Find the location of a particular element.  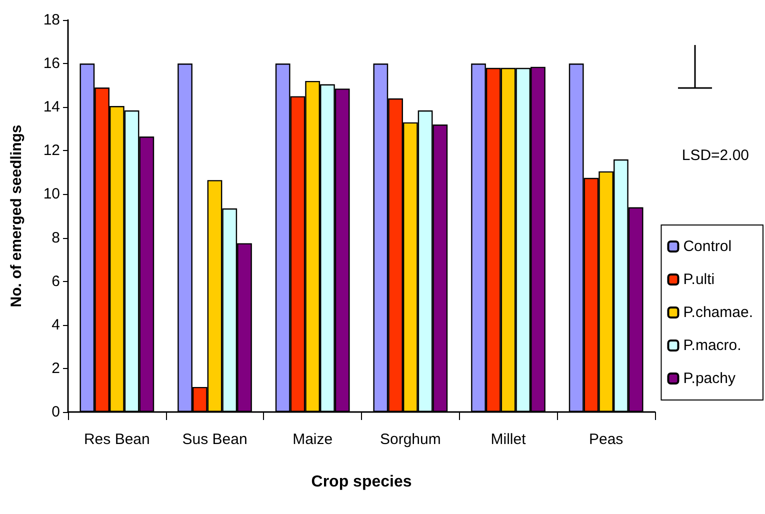

x-tick-label: Sus Bean is located at coordinates (215, 439).